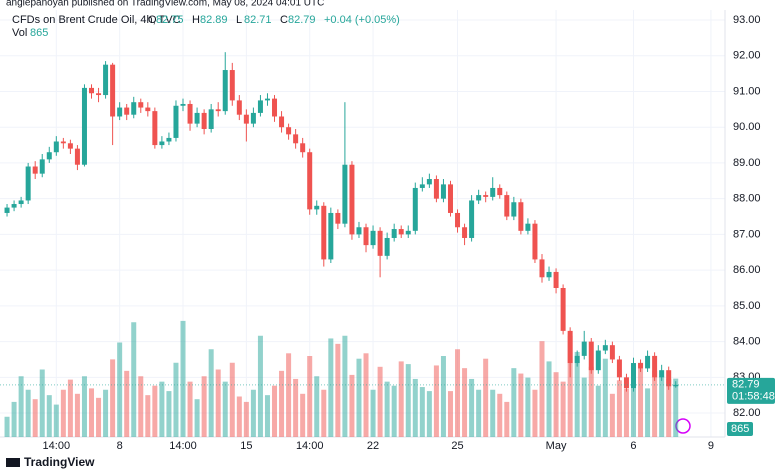  Describe the element at coordinates (747, 342) in the screenshot. I see `y-tick-label: 84.00` at that location.